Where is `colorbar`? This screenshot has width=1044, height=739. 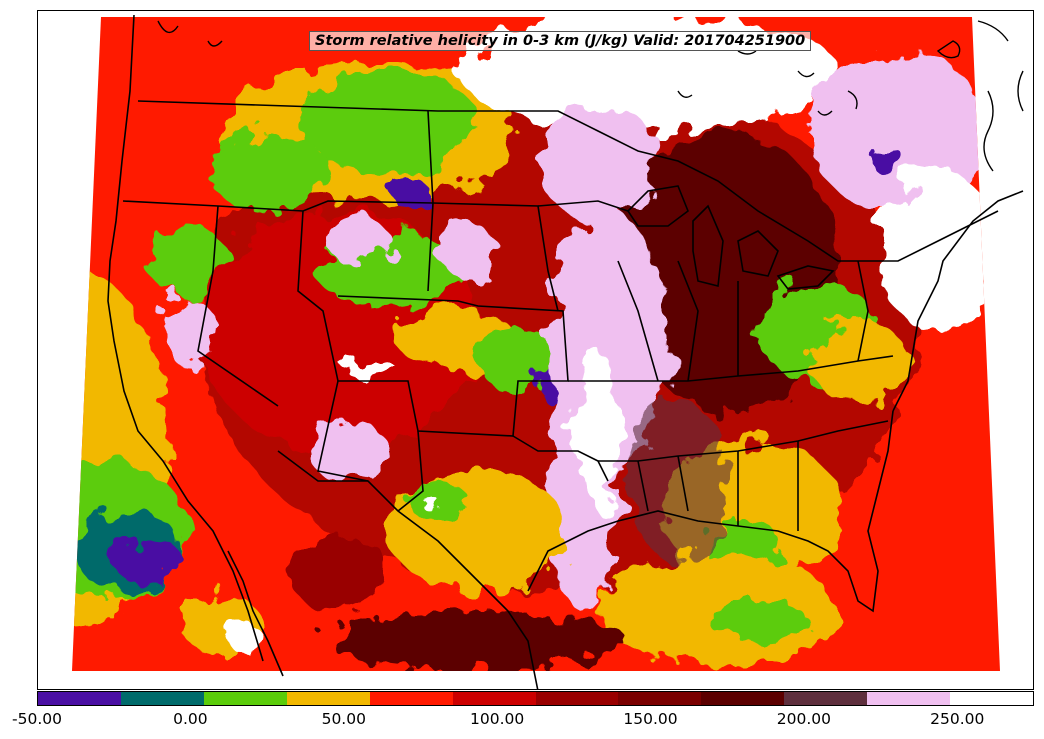
colorbar is located at coordinates (535, 698).